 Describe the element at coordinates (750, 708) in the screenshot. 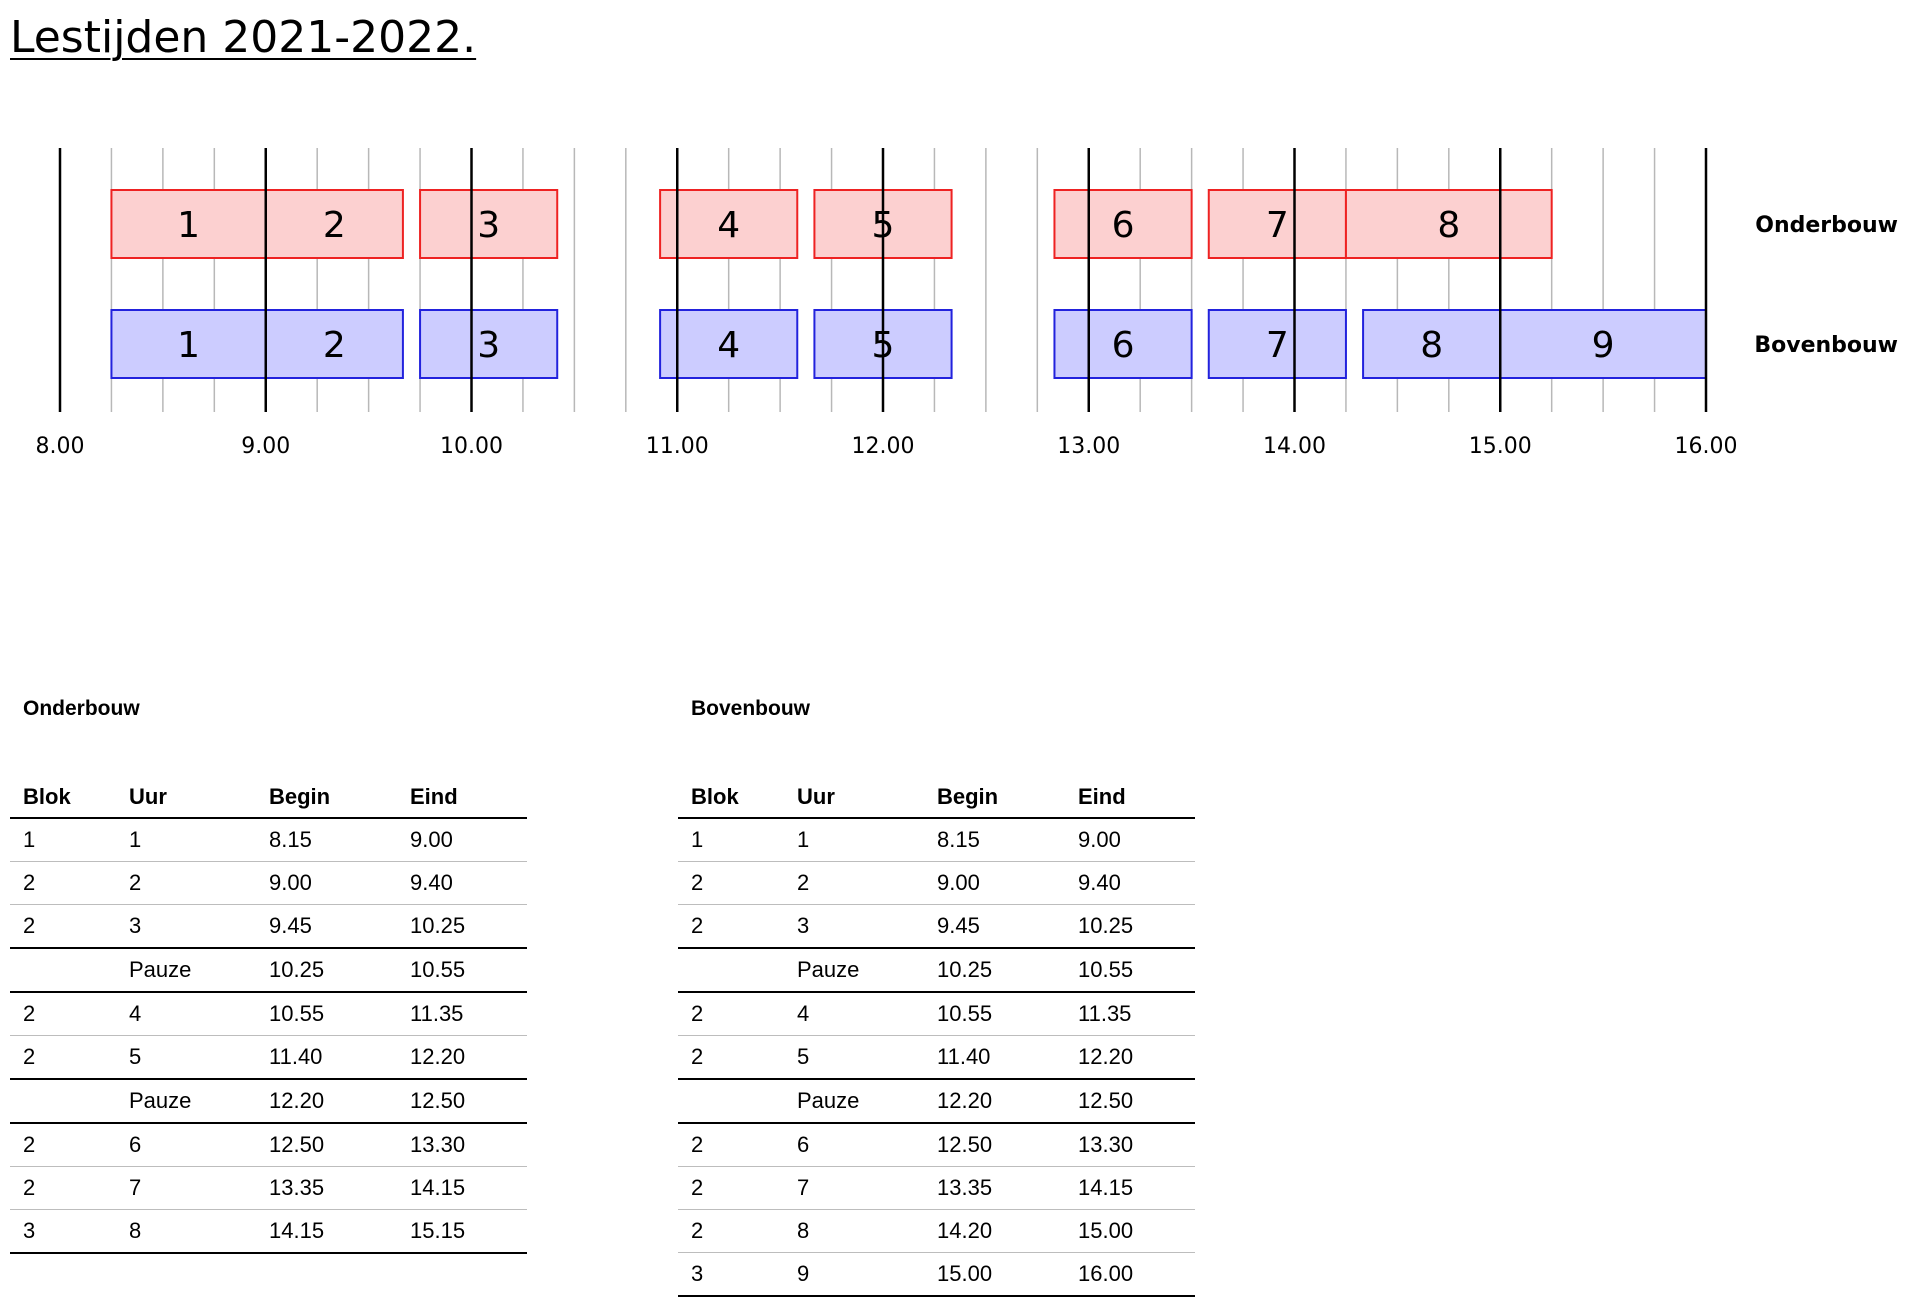

I see `table-heading: Bovenbouw` at that location.